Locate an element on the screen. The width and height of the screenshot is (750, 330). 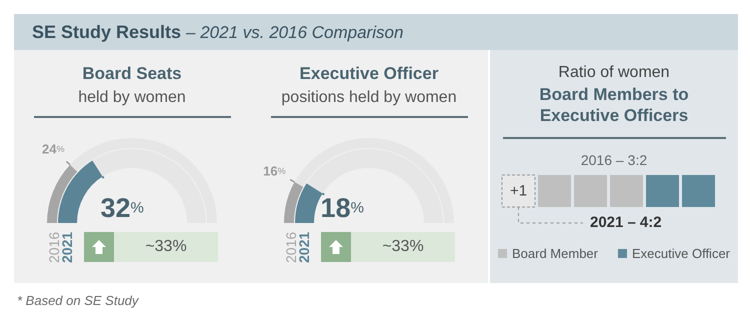
text: +1 is located at coordinates (519, 191).